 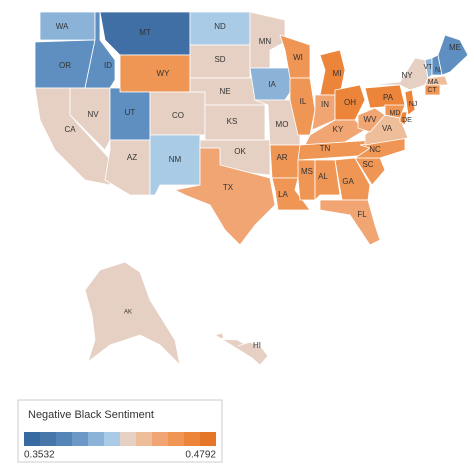 I want to click on state-label: IN, so click(x=325, y=104).